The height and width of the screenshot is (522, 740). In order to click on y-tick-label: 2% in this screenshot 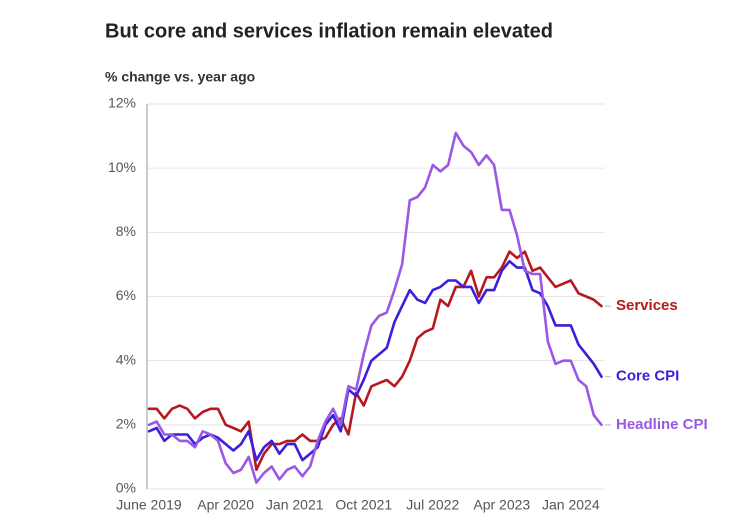, I will do `click(126, 424)`.